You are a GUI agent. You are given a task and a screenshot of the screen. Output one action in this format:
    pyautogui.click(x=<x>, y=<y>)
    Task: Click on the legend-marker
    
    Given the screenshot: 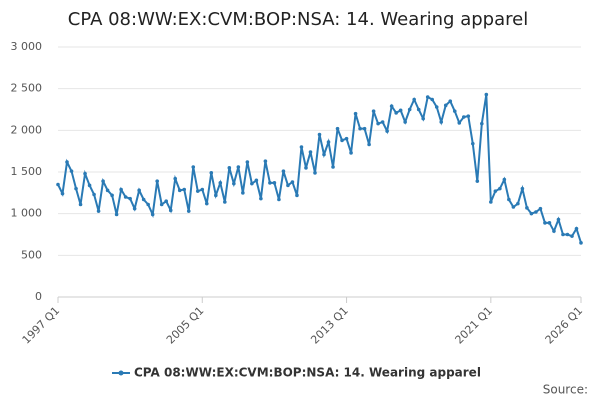 What is the action you would take?
    pyautogui.click(x=121, y=373)
    